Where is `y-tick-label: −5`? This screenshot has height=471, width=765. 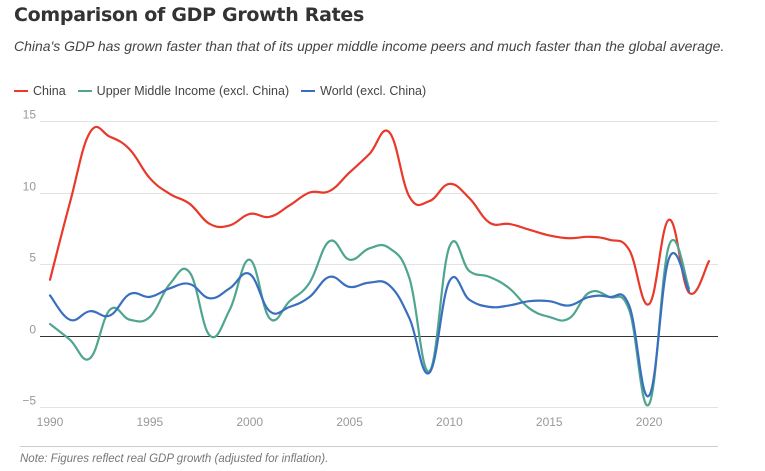
y-tick-label: −5 is located at coordinates (29, 401).